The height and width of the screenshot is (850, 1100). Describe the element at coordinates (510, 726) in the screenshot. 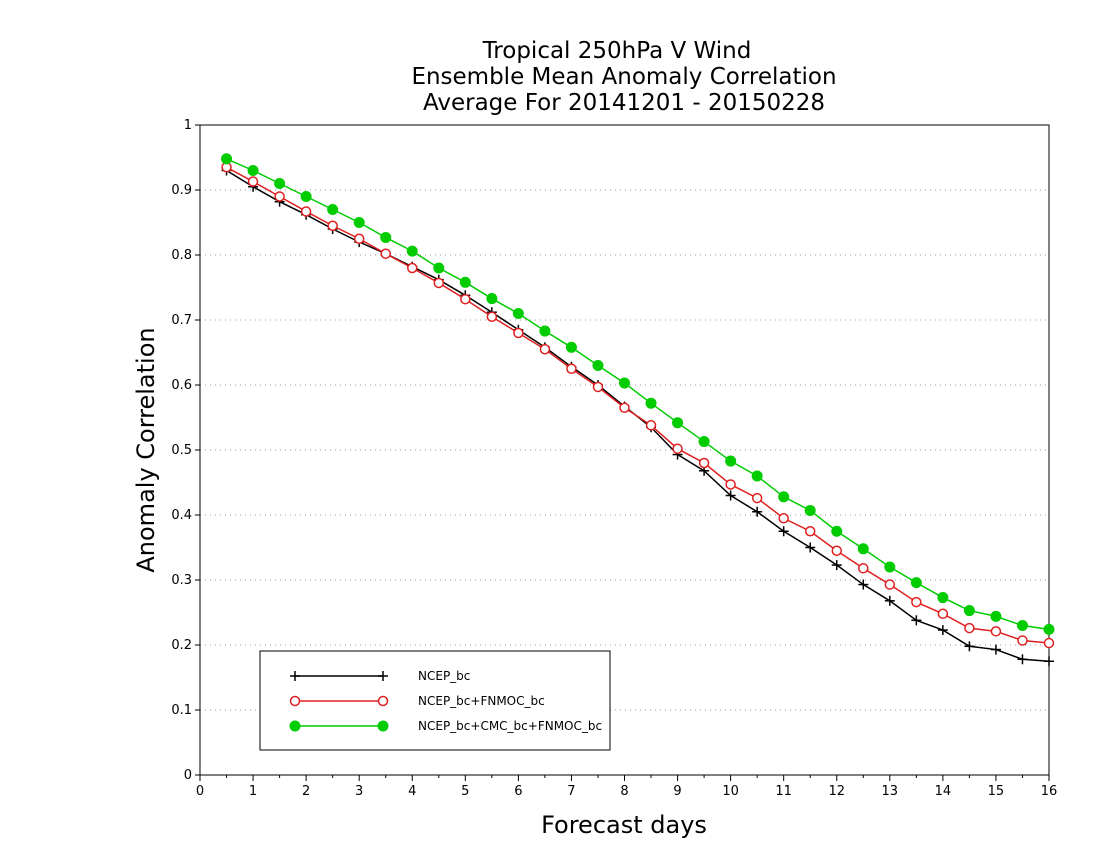

I see `legend-label: NCEP_bc+CMC_bc+FNMOC_bc` at that location.